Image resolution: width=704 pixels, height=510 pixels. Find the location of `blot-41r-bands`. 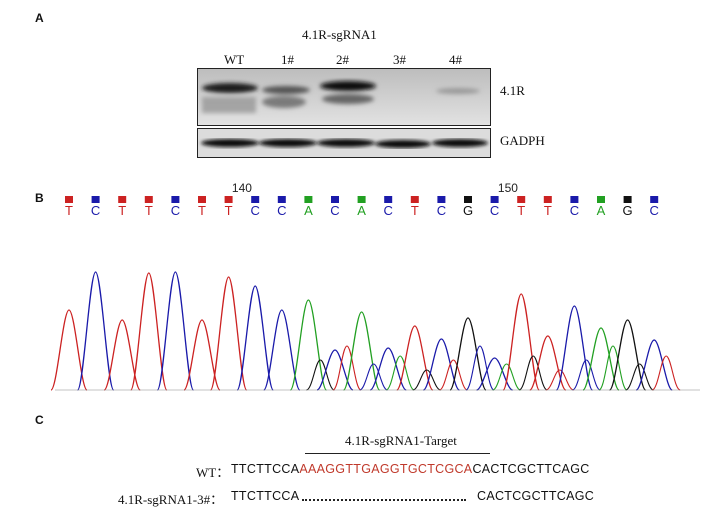

blot-41r-bands is located at coordinates (344, 97).